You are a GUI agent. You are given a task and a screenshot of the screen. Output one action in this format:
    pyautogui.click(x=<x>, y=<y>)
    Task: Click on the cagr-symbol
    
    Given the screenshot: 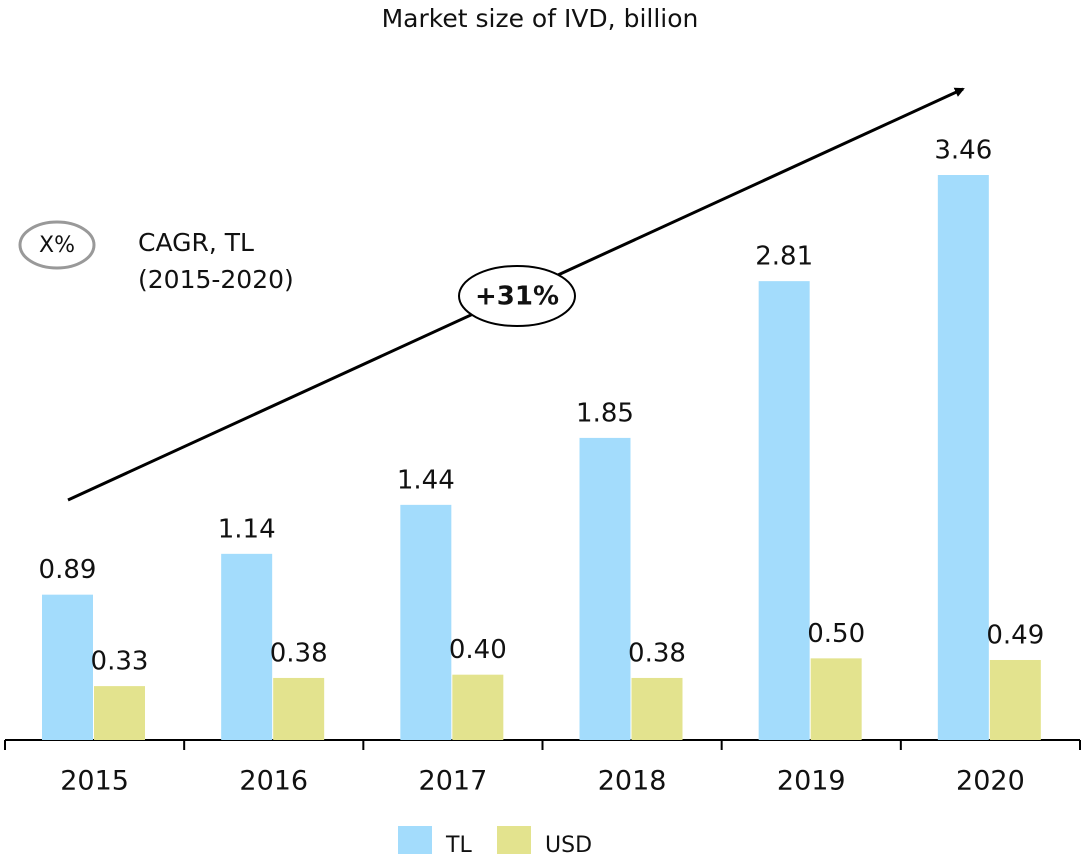 What is the action you would take?
    pyautogui.click(x=57, y=245)
    